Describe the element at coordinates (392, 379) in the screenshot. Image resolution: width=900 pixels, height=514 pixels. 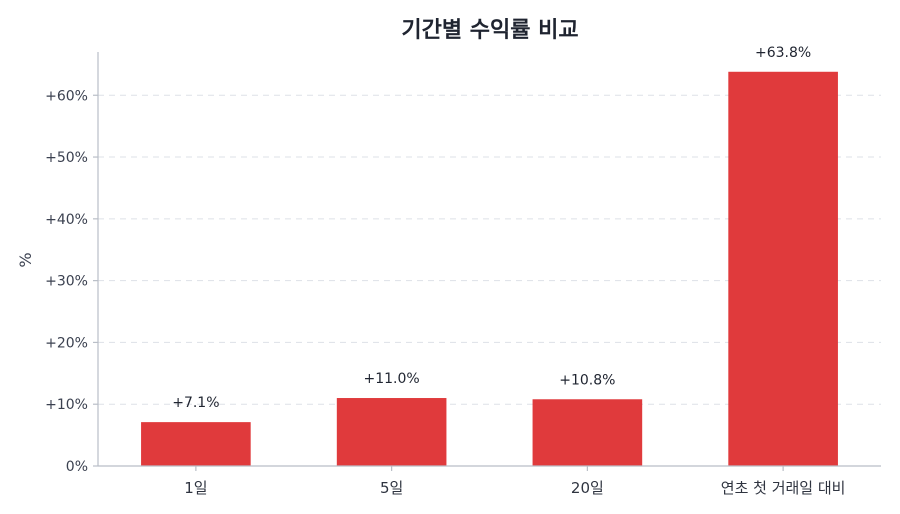
I see `bar-data-label: +11.0%` at that location.